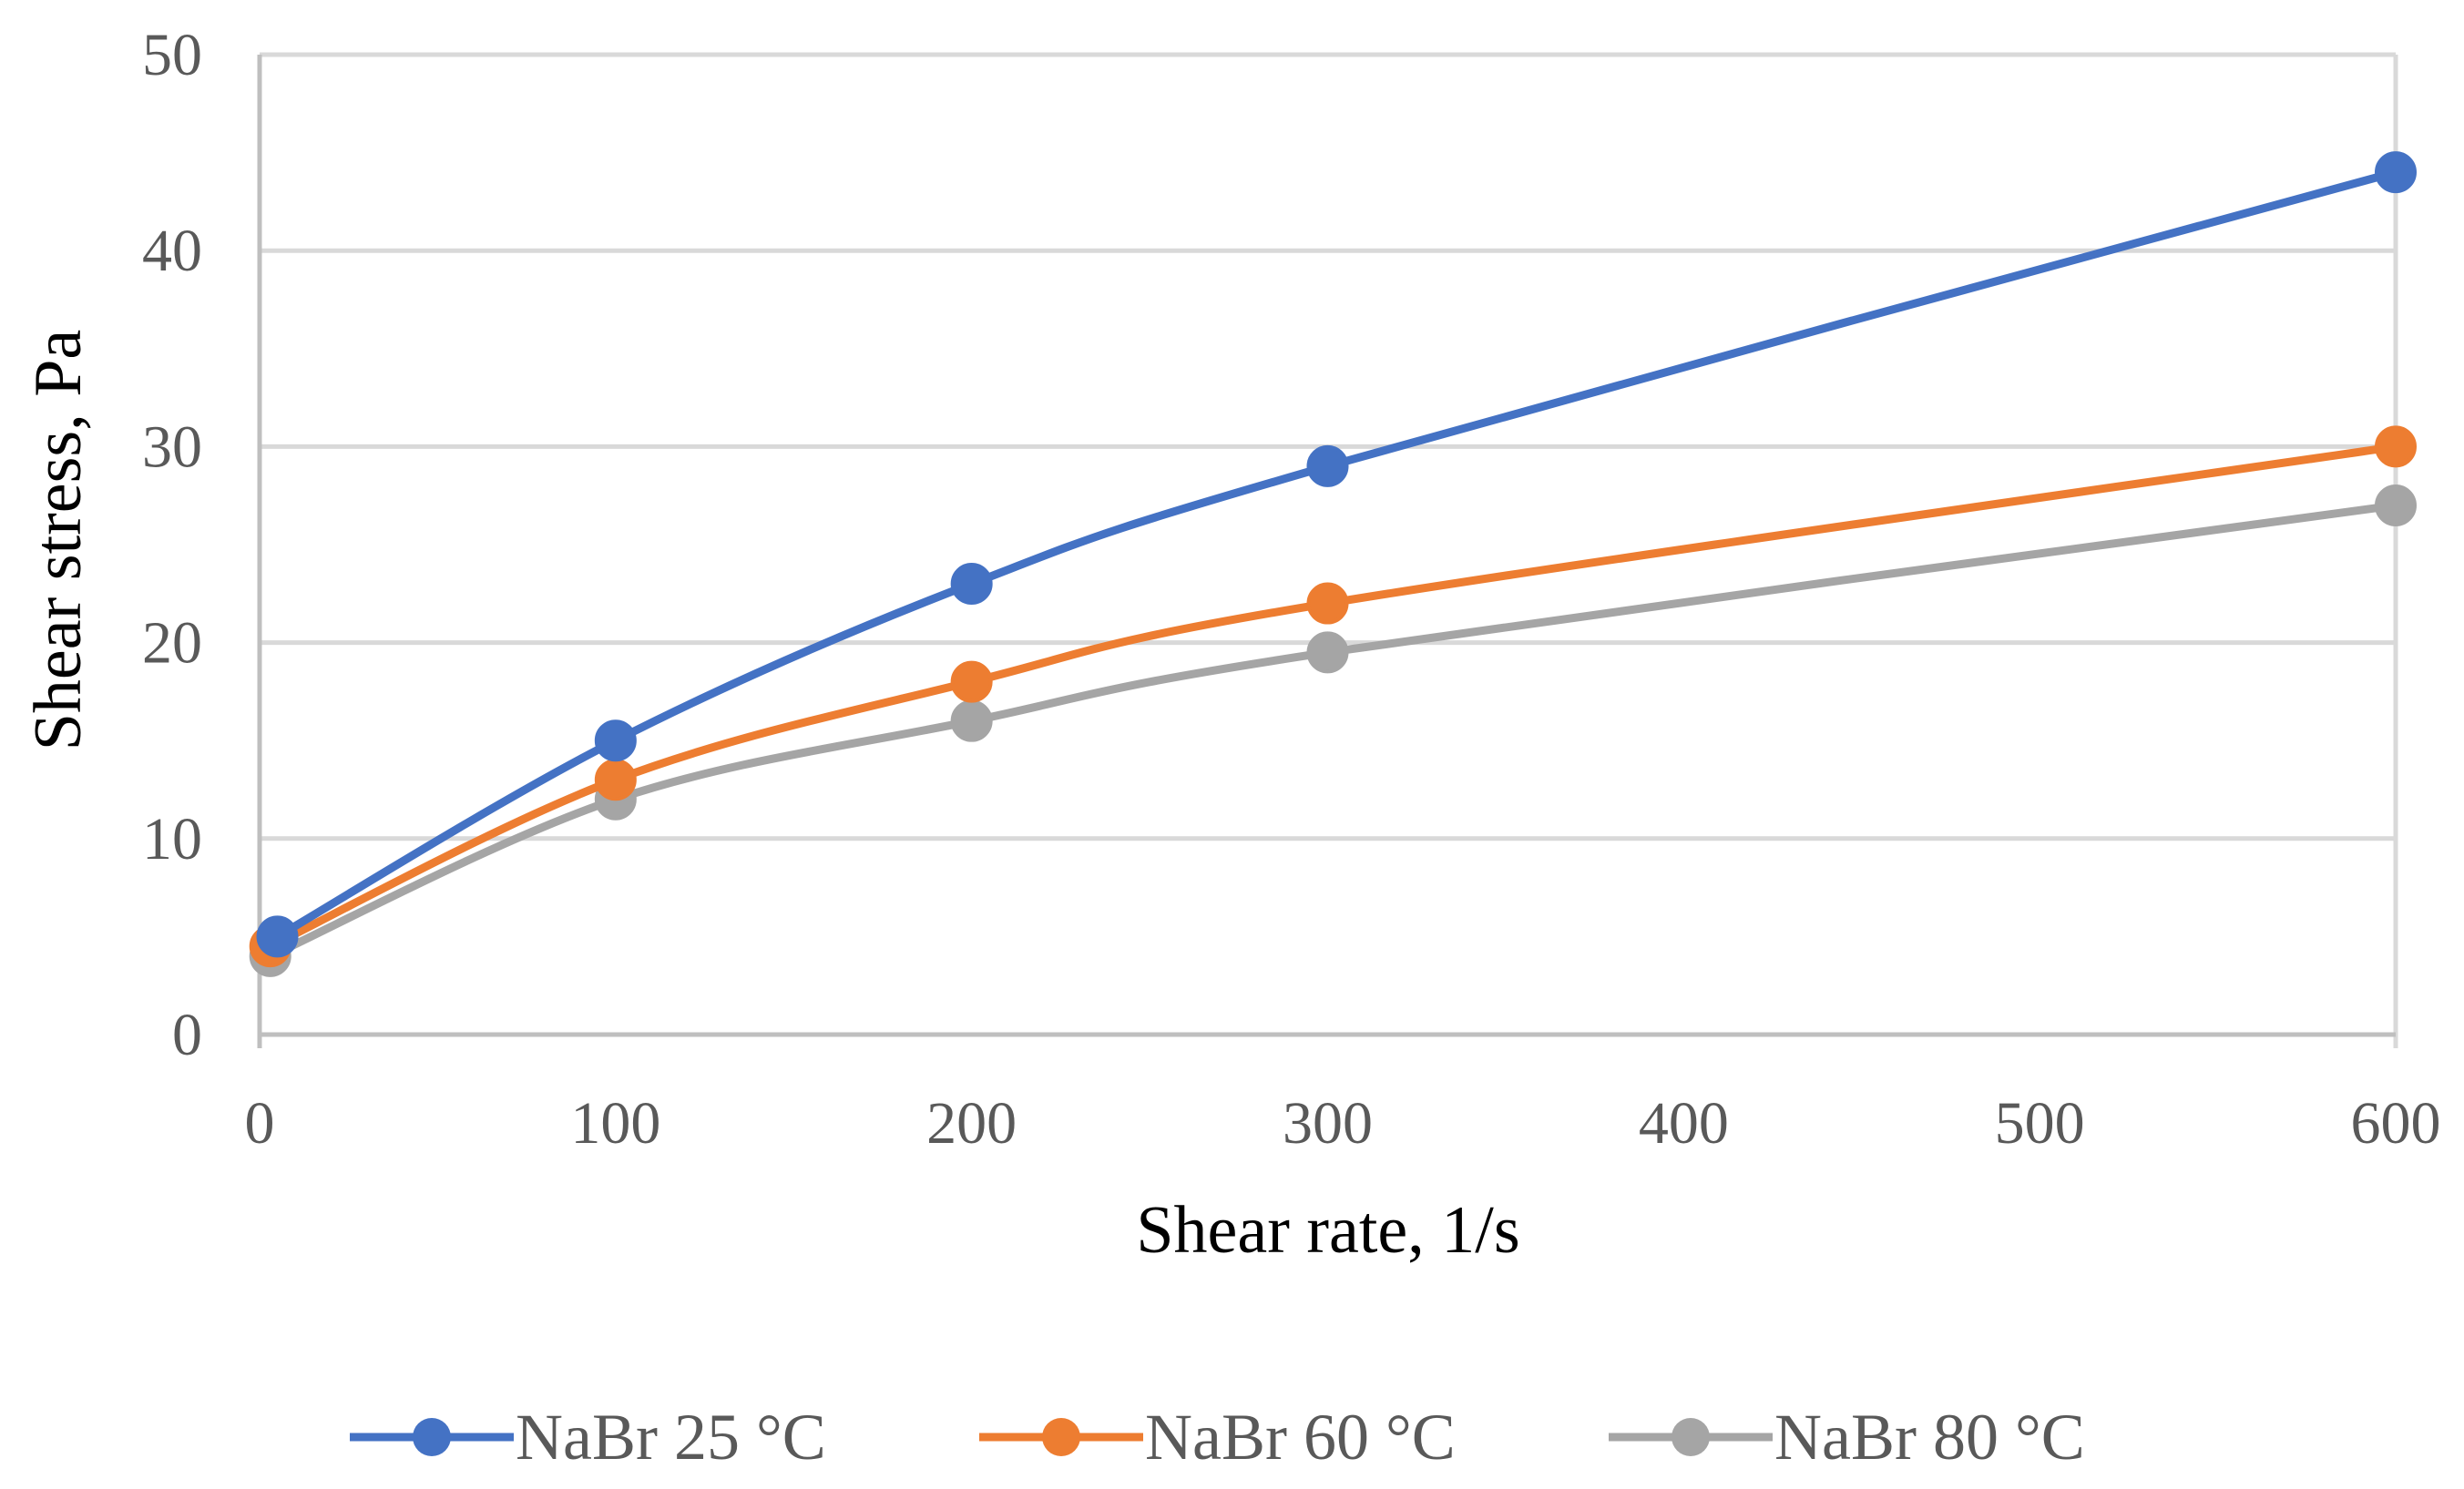  What do you see at coordinates (172, 644) in the screenshot?
I see `y-tick-label: 20` at bounding box center [172, 644].